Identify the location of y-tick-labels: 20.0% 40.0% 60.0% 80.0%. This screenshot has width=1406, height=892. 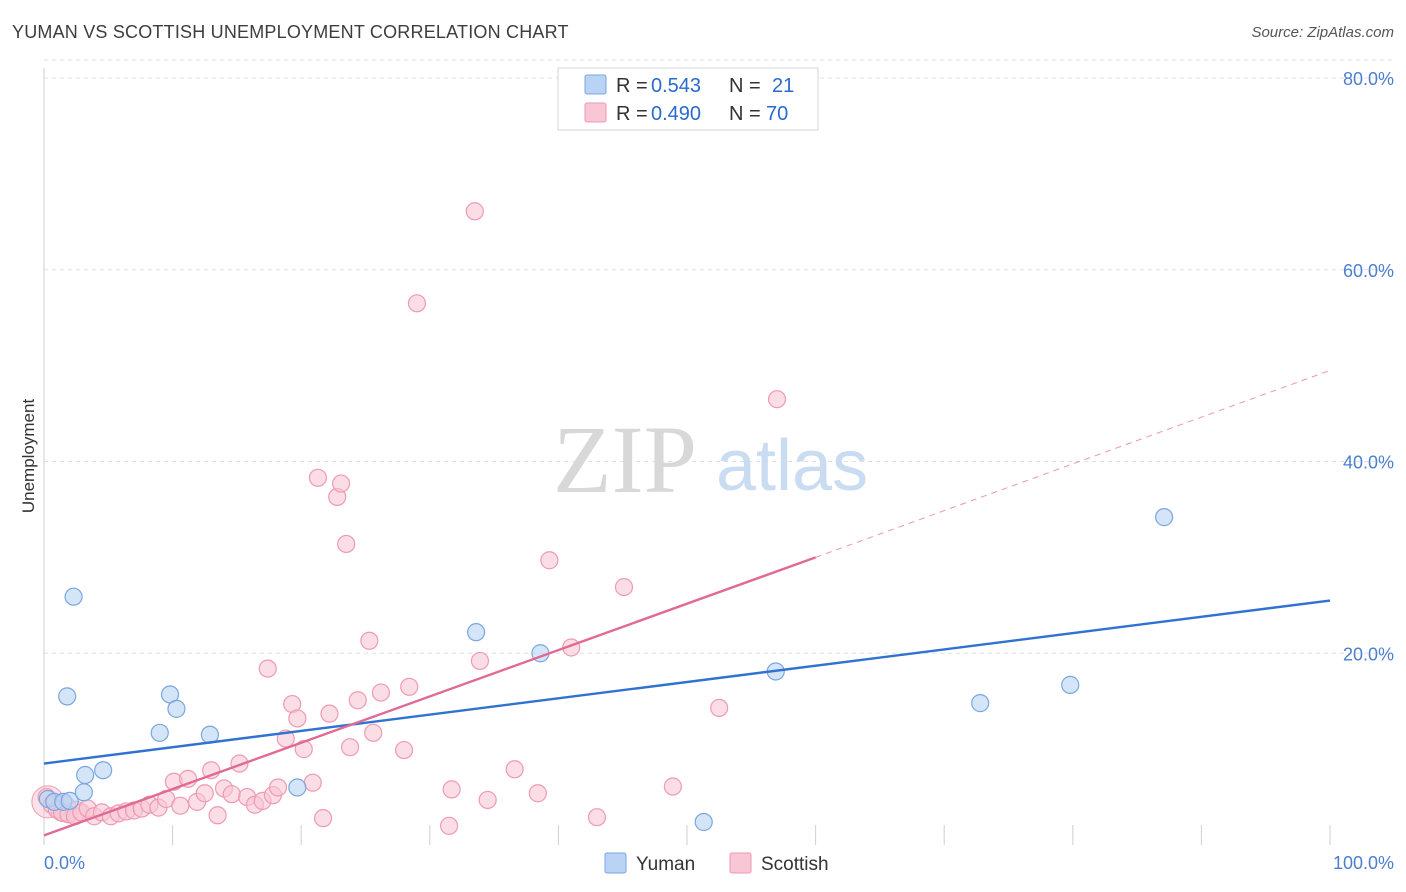
(1368, 366).